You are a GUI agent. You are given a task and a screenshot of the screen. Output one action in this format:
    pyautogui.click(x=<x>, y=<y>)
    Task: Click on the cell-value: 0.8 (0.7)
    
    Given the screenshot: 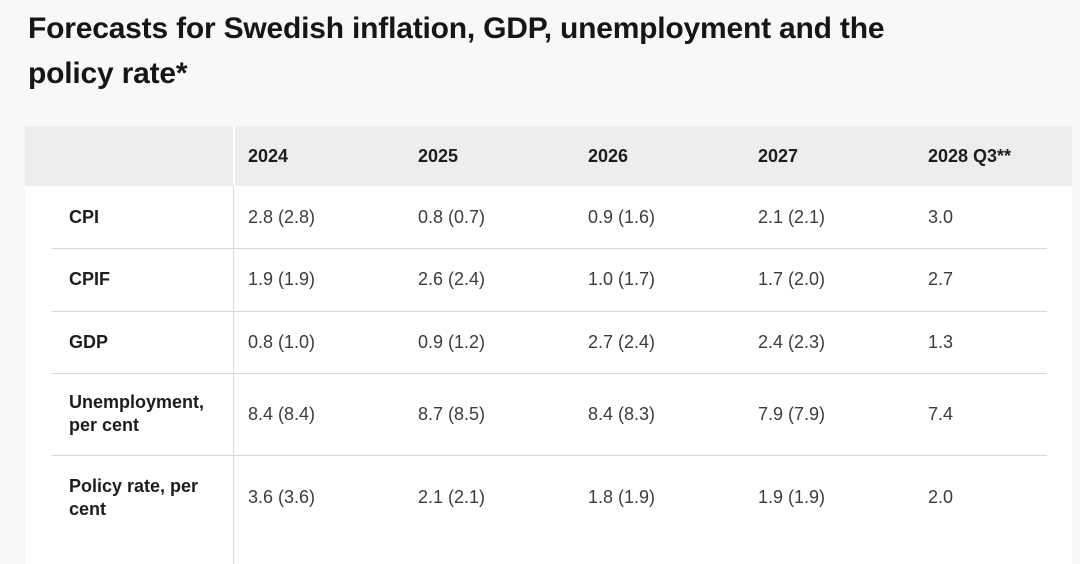 What is the action you would take?
    pyautogui.click(x=452, y=216)
    